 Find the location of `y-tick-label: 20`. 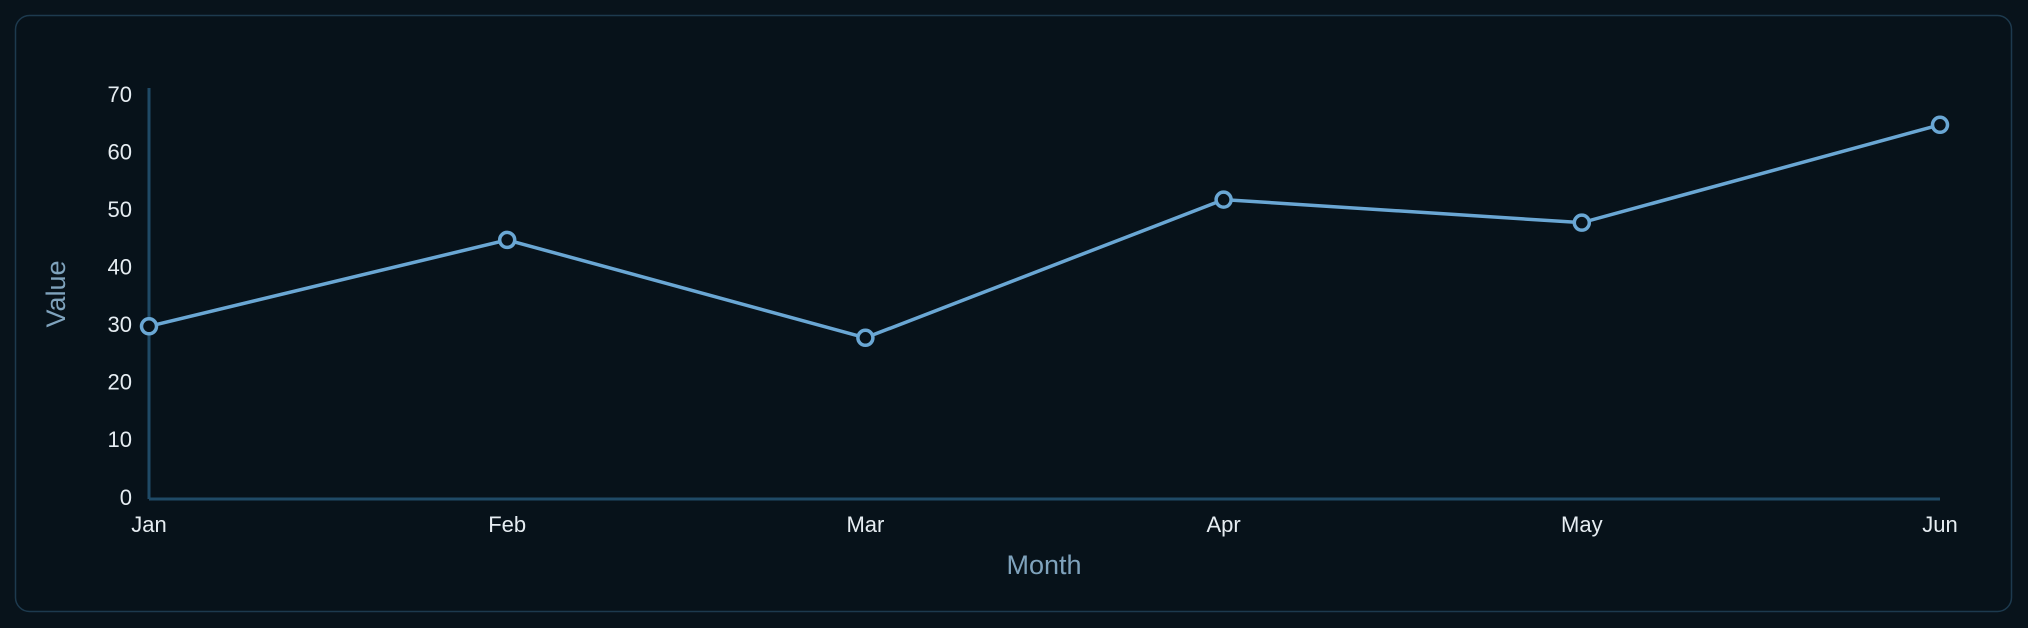

y-tick-label: 20 is located at coordinates (120, 382).